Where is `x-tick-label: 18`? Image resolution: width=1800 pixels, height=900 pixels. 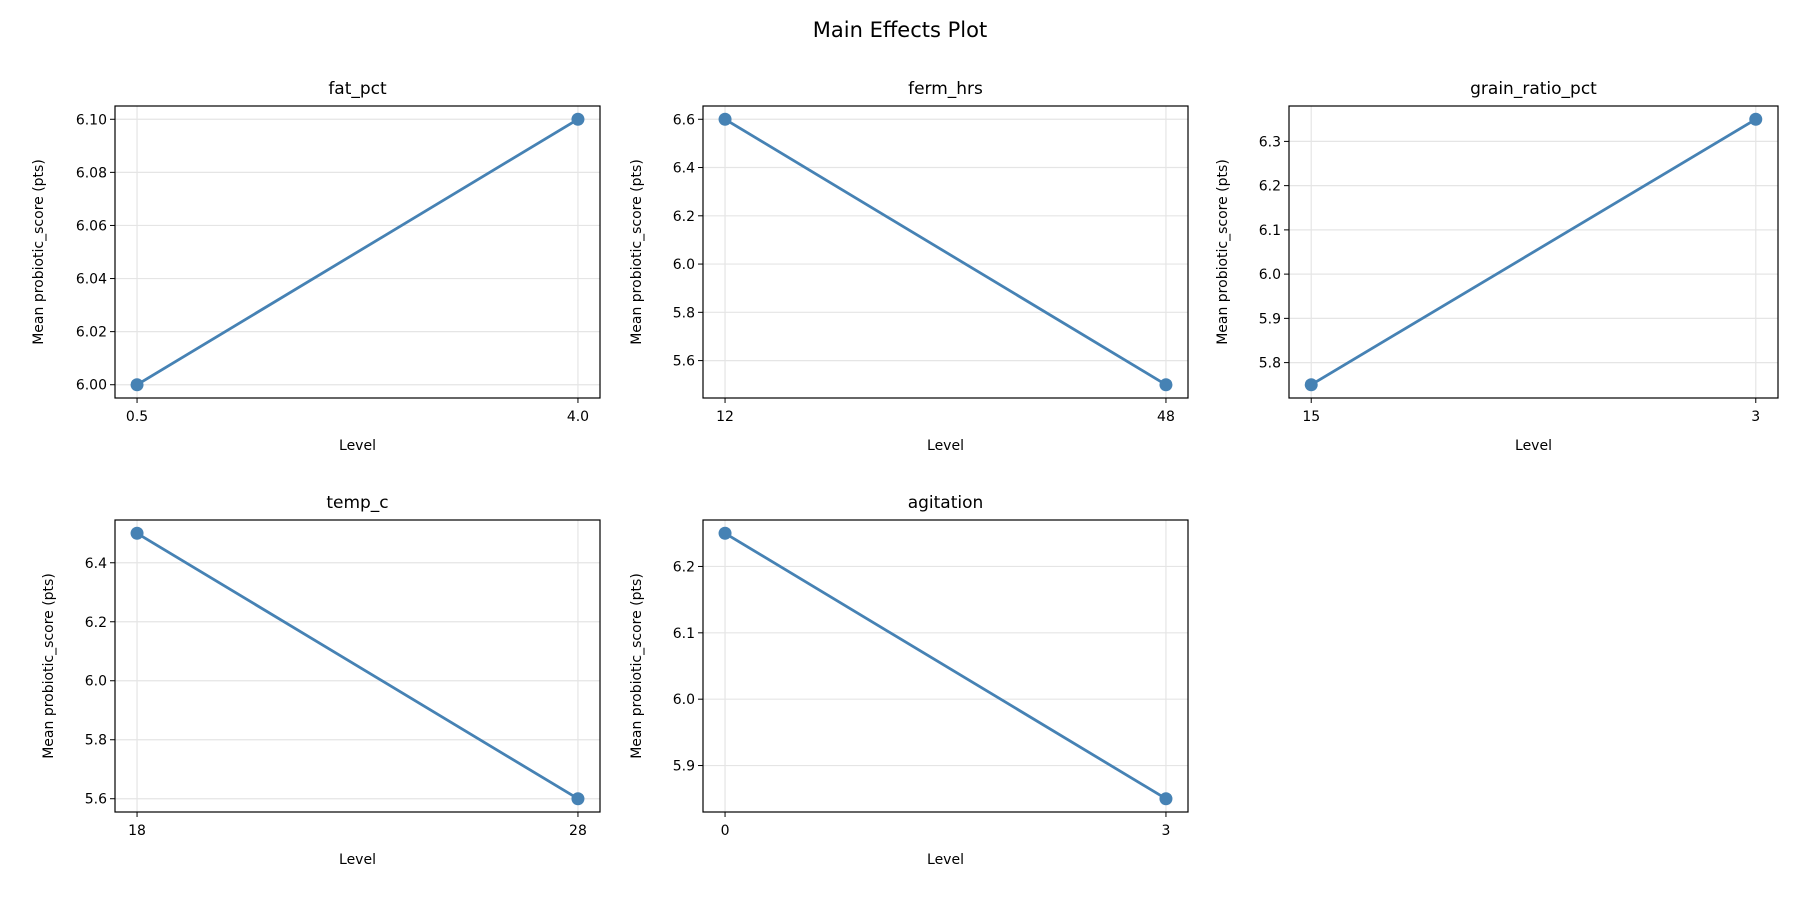 x-tick-label: 18 is located at coordinates (137, 831).